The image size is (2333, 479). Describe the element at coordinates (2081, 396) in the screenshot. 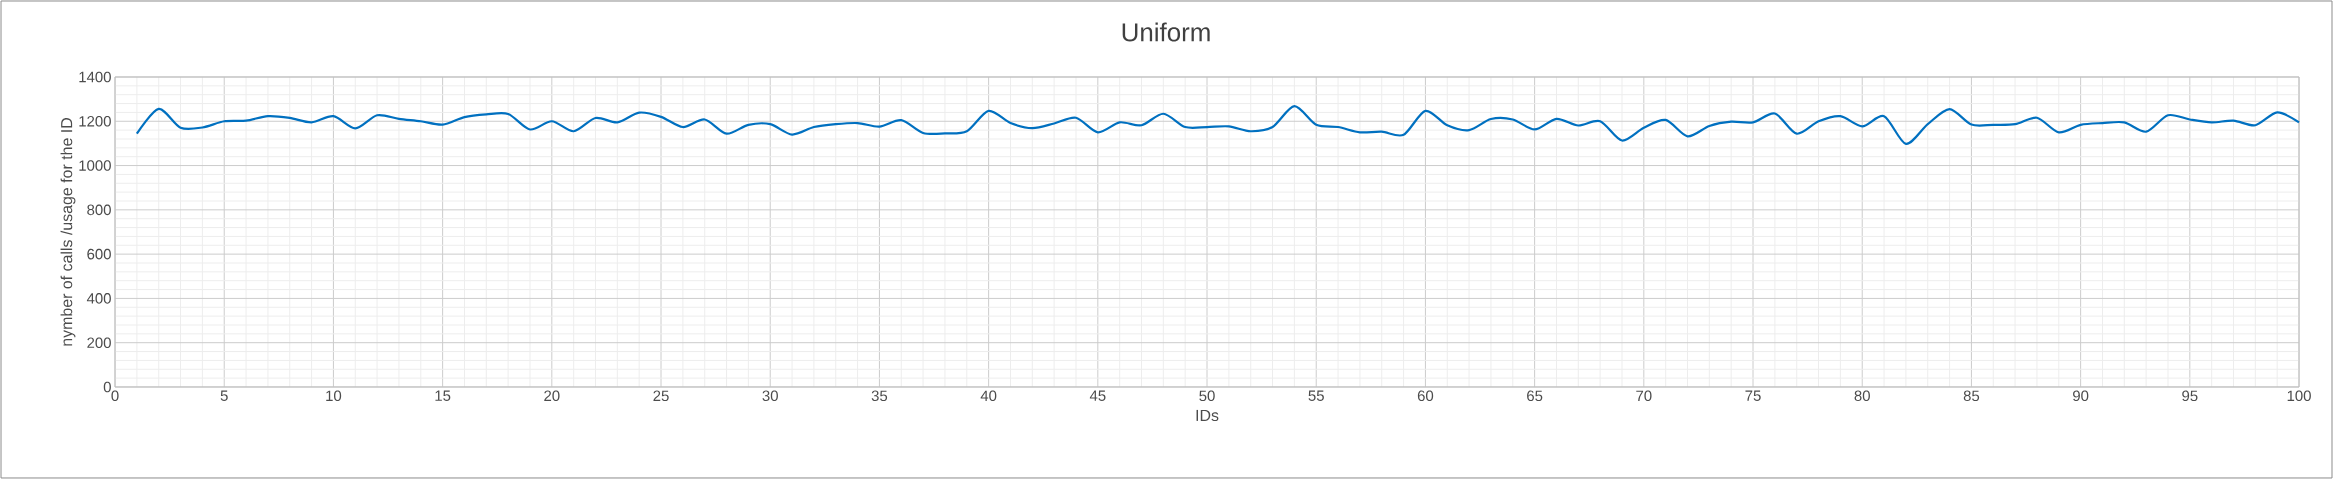

I see `x-tick-label: 90` at that location.